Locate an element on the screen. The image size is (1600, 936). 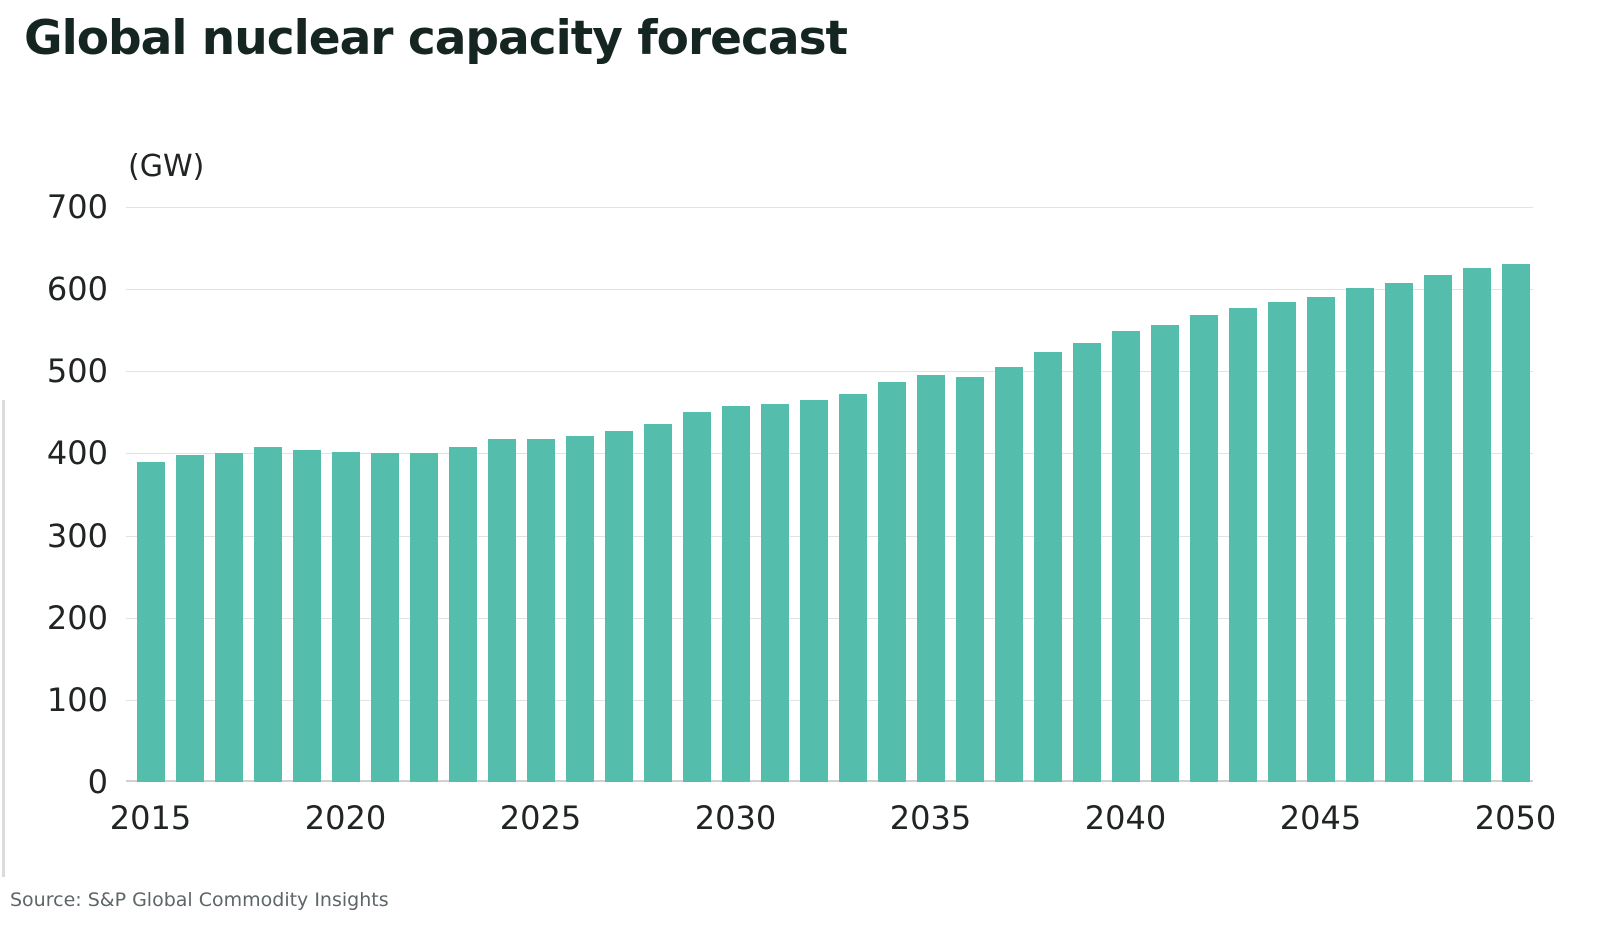
bar-2025 is located at coordinates (540, 610).